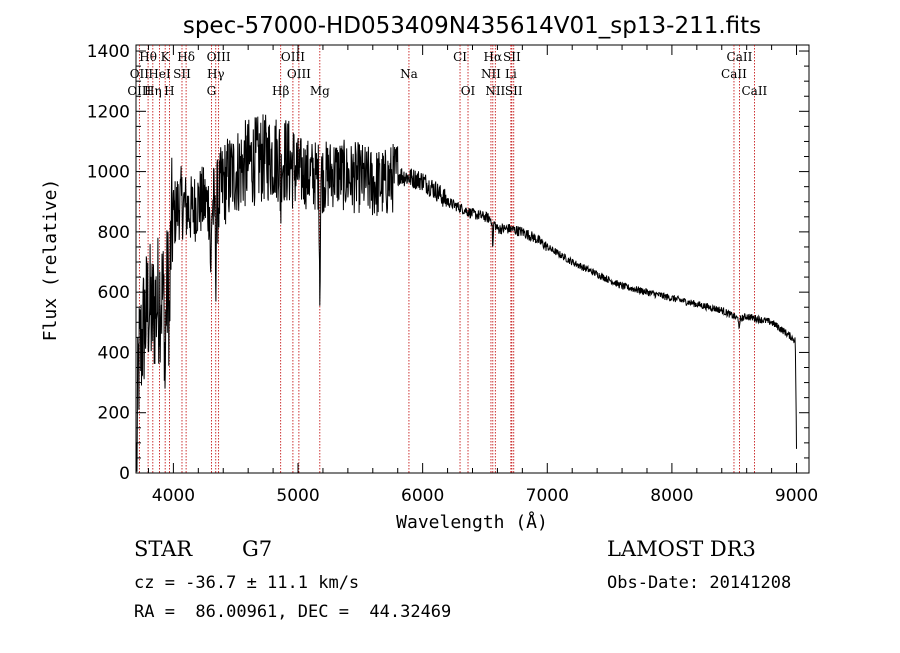  What do you see at coordinates (247, 583) in the screenshot?
I see `redshift-velocity: cz = -36.7 ± 11.1 km/s` at bounding box center [247, 583].